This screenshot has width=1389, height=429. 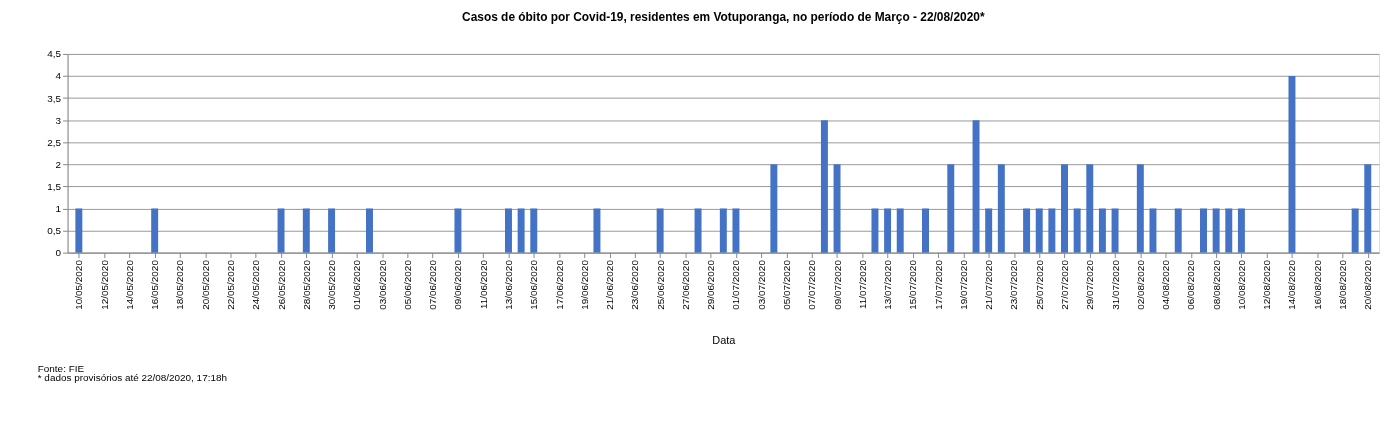 What do you see at coordinates (256, 284) in the screenshot?
I see `x-tick-label: 24/05/2020` at bounding box center [256, 284].